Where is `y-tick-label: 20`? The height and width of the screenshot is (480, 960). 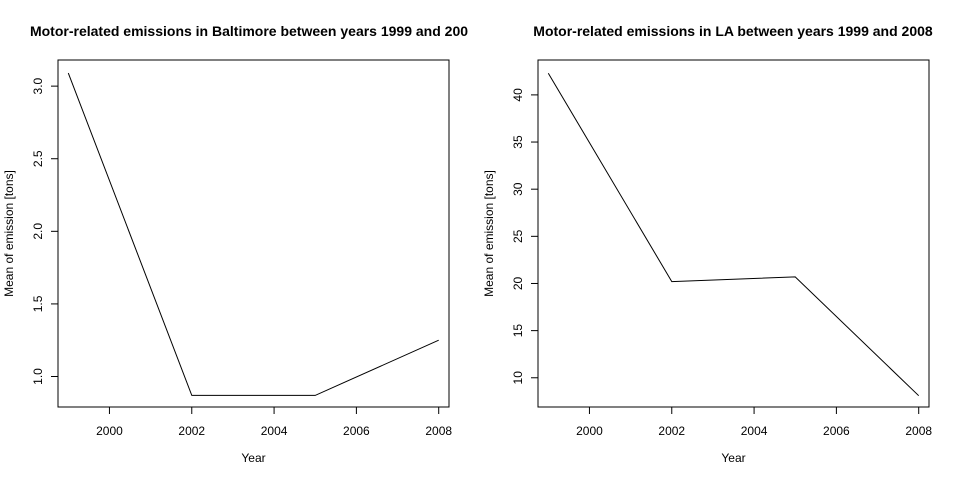
y-tick-label: 20 is located at coordinates (518, 283).